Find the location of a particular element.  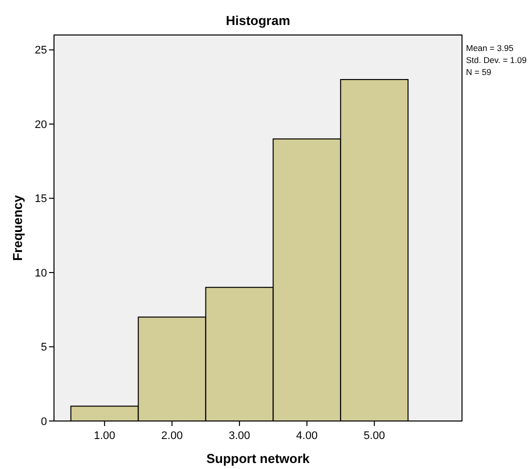

text: Std. Dev. = 1.09 is located at coordinates (496, 60).